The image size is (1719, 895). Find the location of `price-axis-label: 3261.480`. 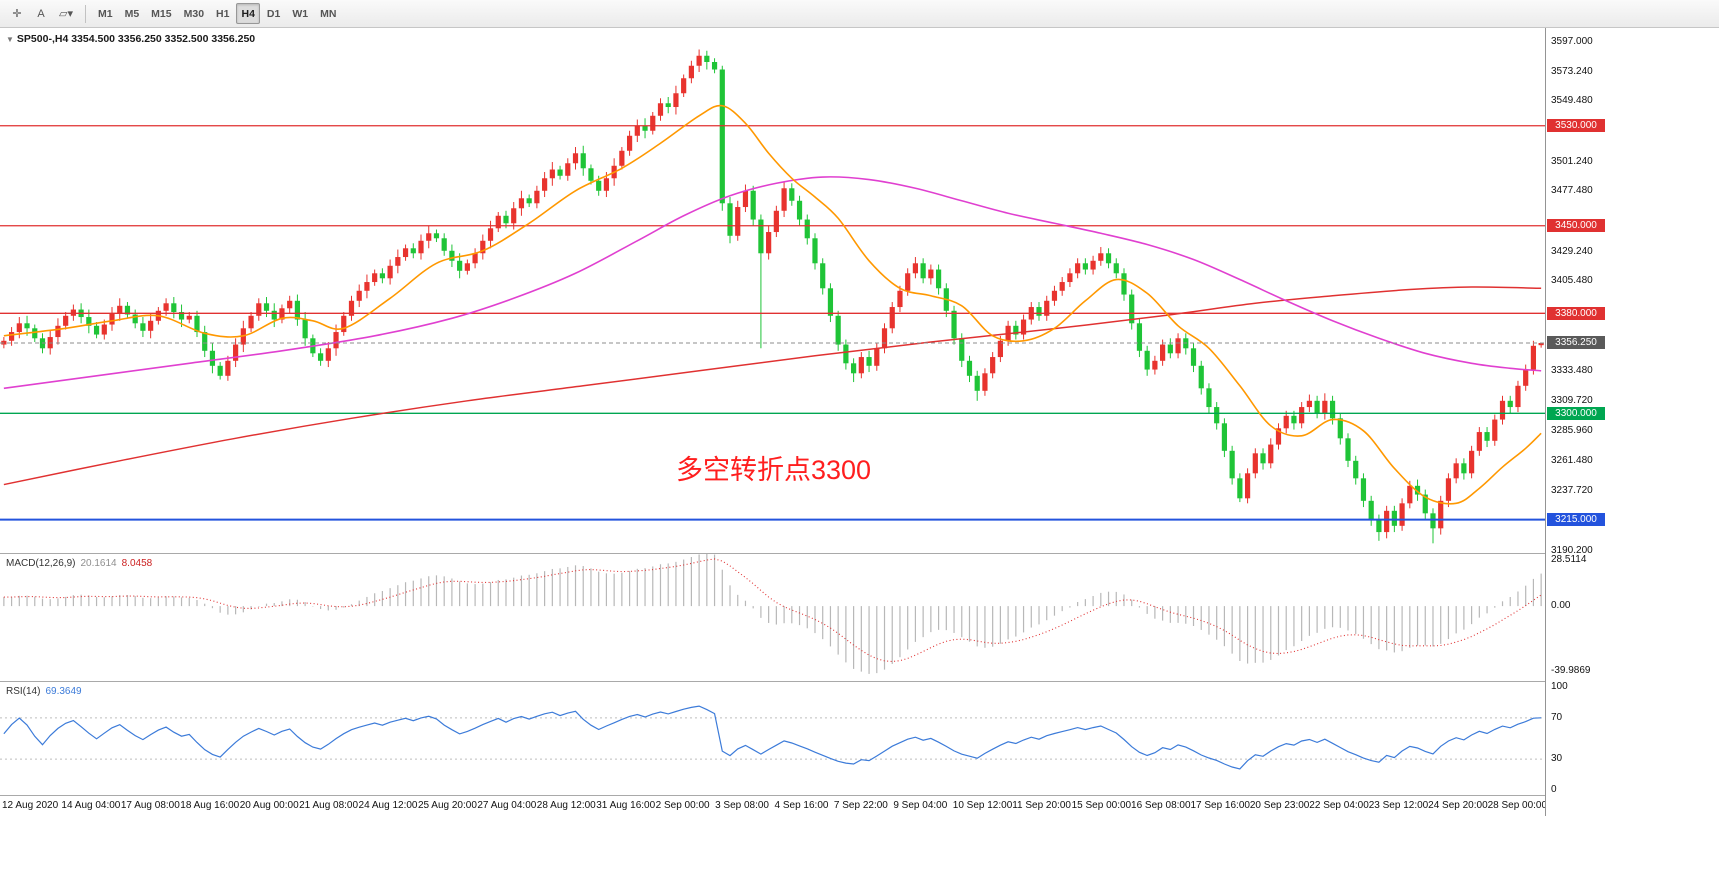

price-axis-label: 3261.480 is located at coordinates (1572, 461).